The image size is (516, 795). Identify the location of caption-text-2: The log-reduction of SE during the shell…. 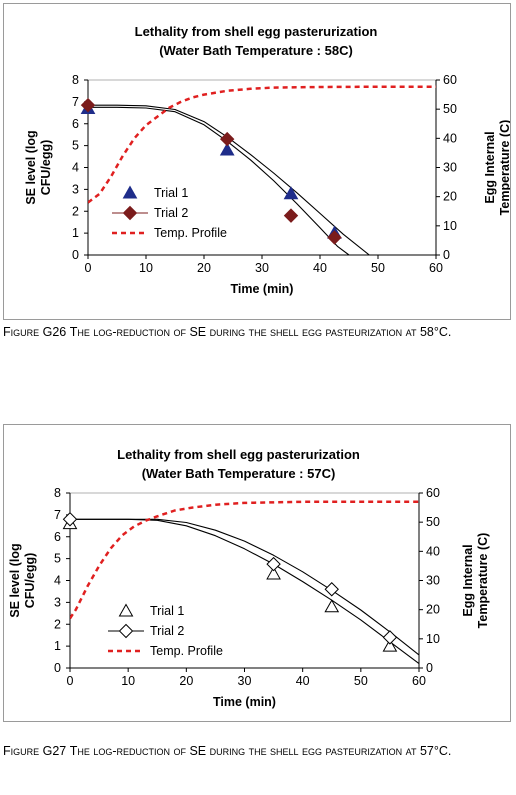
(260, 751).